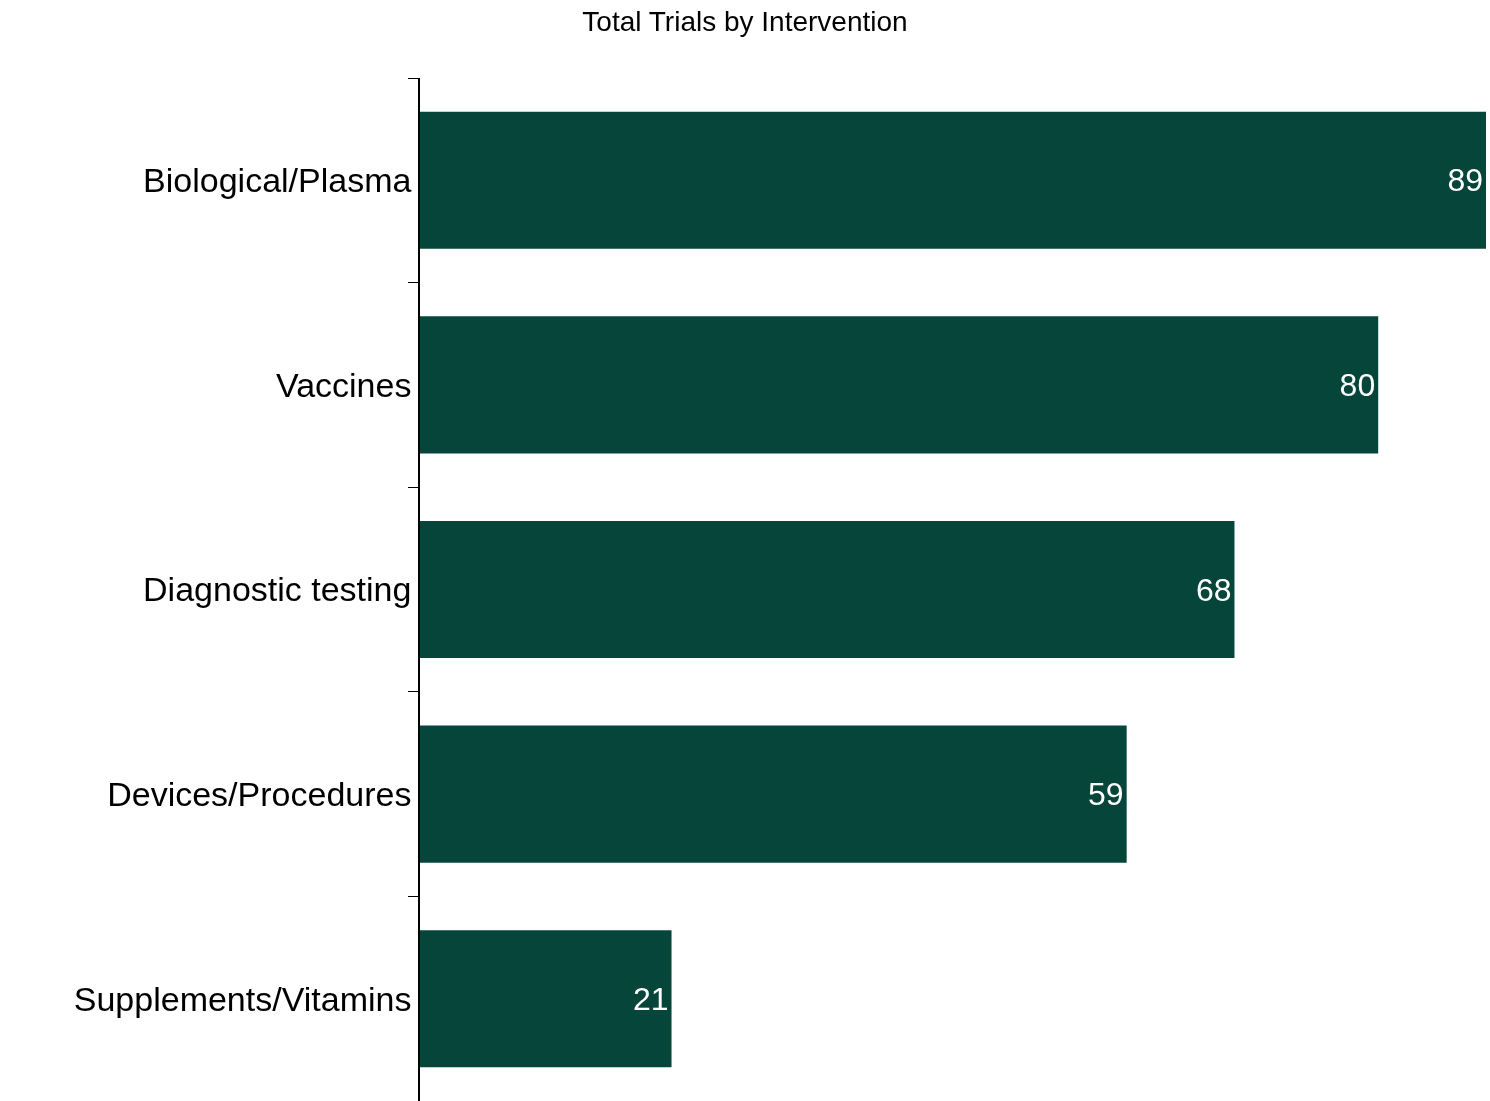  I want to click on y-tick-label: Devices/Procedures, so click(259, 794).